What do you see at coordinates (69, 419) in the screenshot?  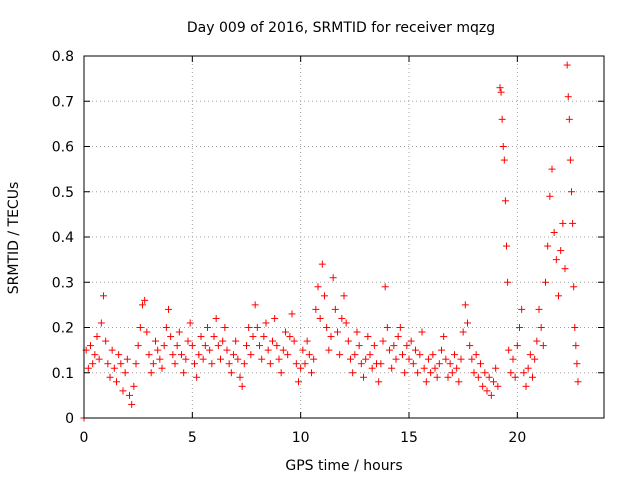 I see `y-tick-label: 0` at bounding box center [69, 419].